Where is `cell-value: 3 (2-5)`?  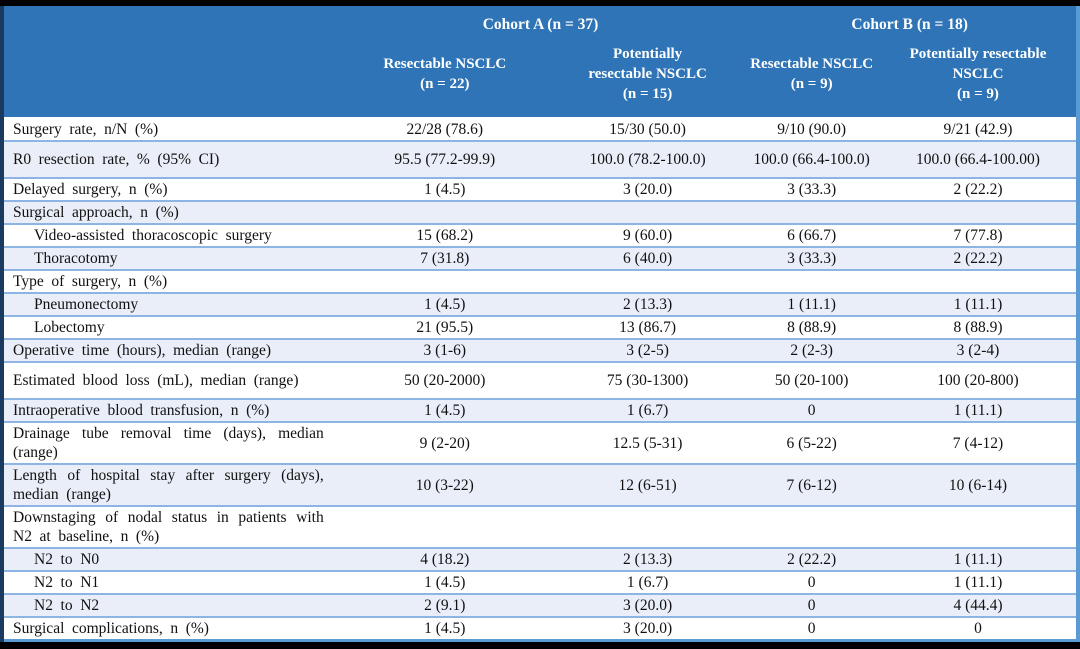
cell-value: 3 (2-5) is located at coordinates (647, 351).